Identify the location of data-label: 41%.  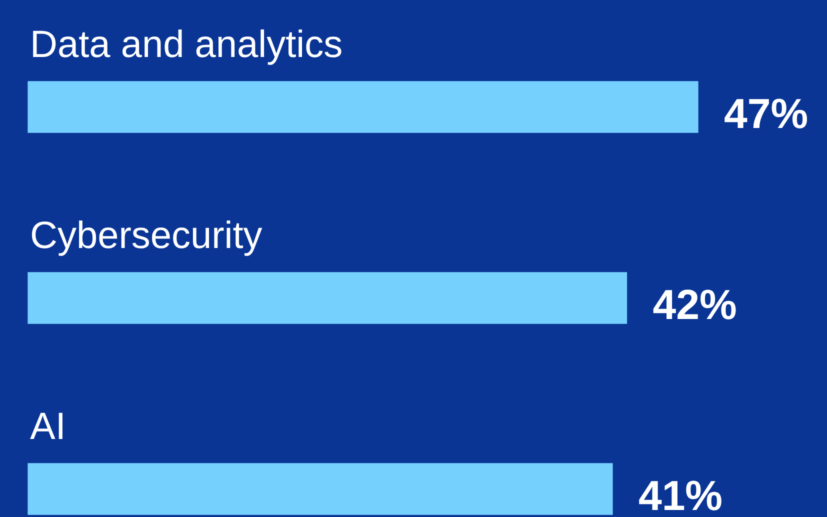
(680, 494).